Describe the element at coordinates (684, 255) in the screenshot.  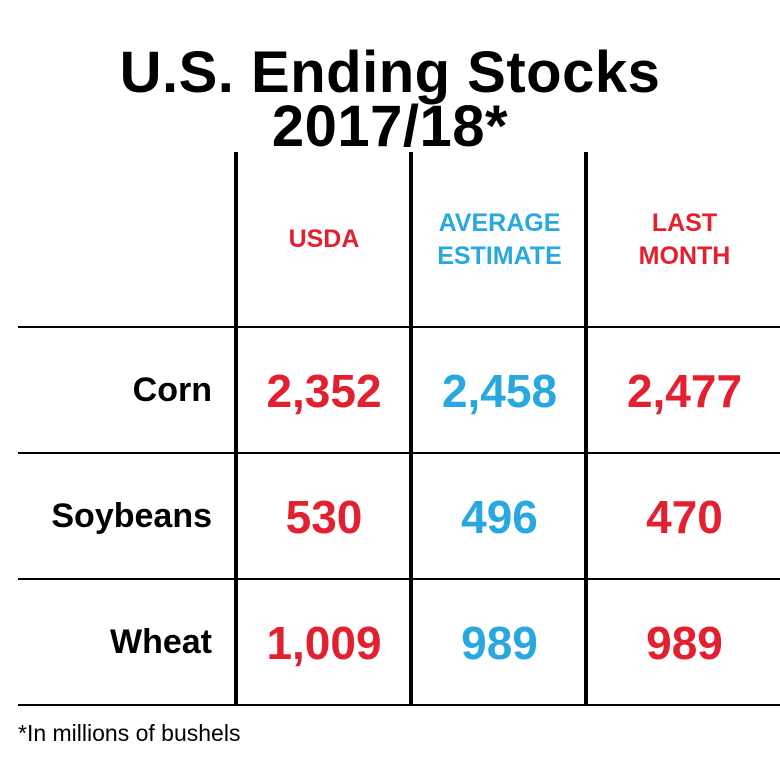
I see `header-line: MONTH` at that location.